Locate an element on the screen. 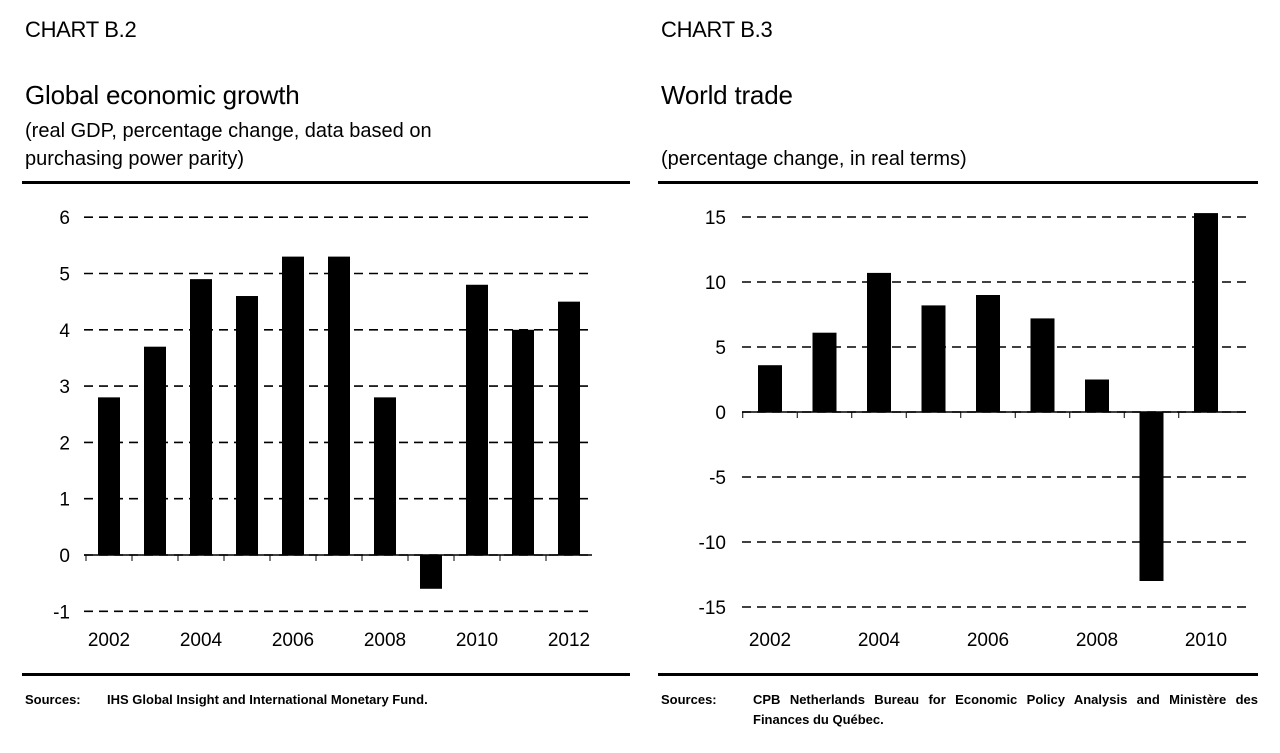 The height and width of the screenshot is (753, 1280). chart-number: CHART B.3 is located at coordinates (717, 29).